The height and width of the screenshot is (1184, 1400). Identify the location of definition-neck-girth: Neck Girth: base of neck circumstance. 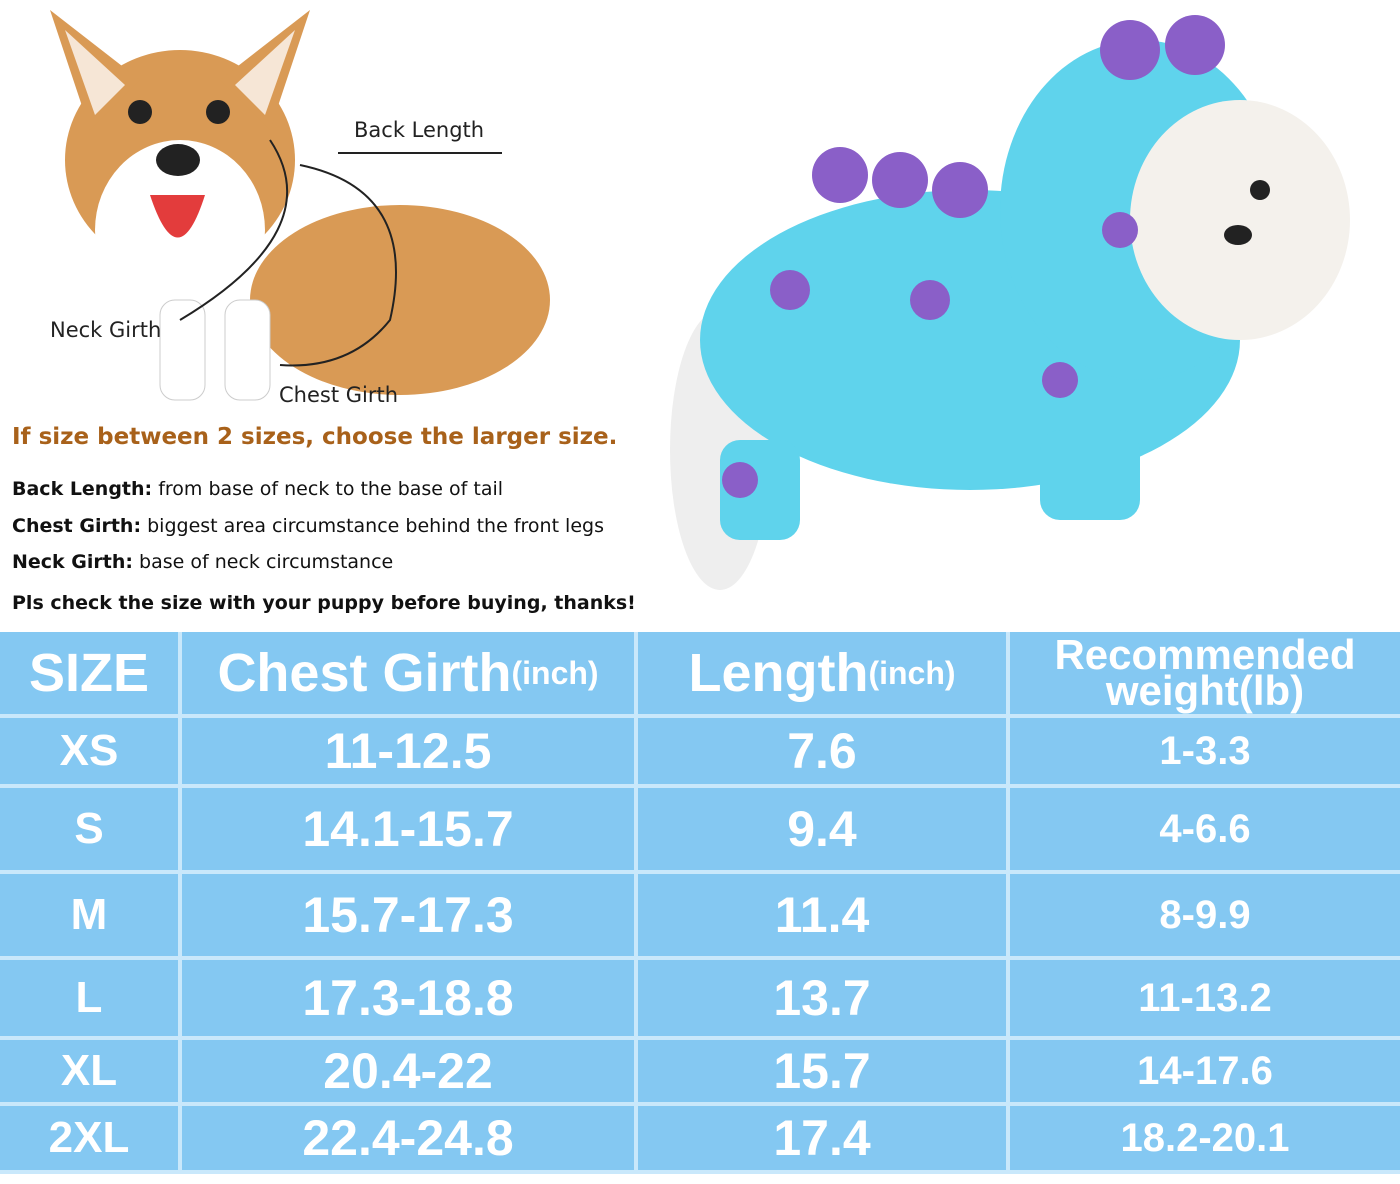
(202, 562).